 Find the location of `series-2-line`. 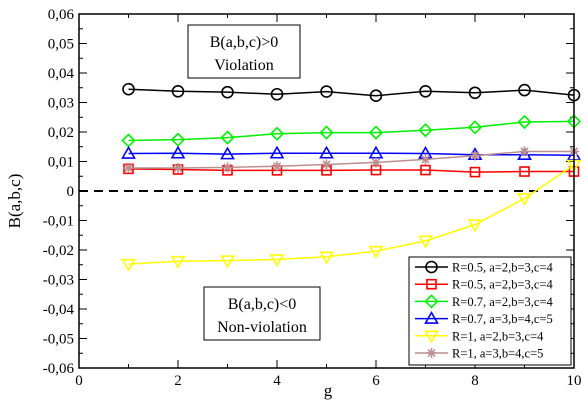

series-2-line is located at coordinates (351, 170).